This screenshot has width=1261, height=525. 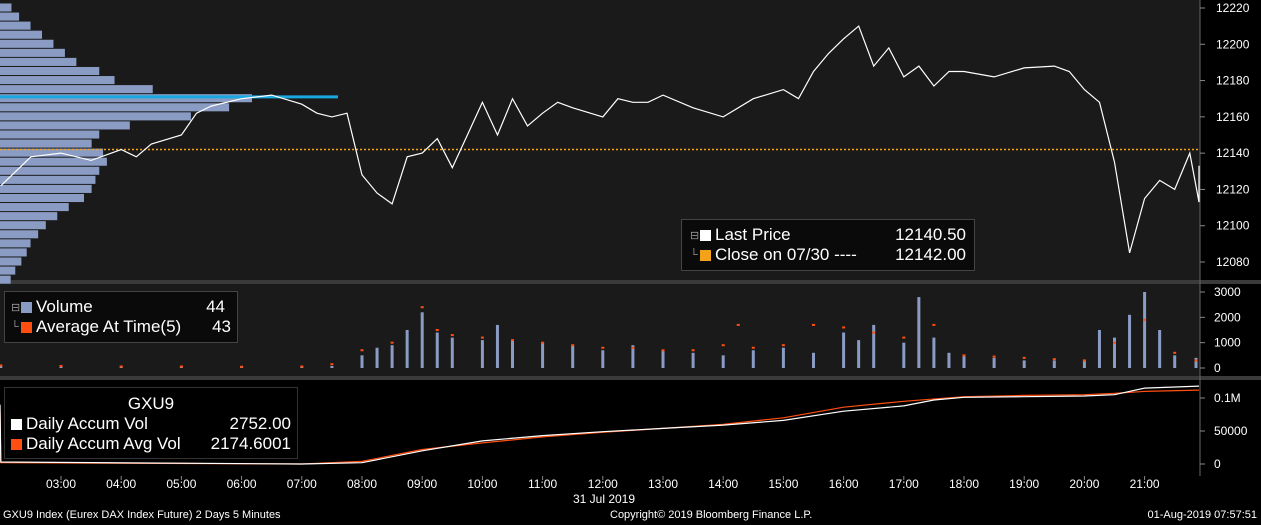 What do you see at coordinates (844, 484) in the screenshot?
I see `time-tick-label: 16:00` at bounding box center [844, 484].